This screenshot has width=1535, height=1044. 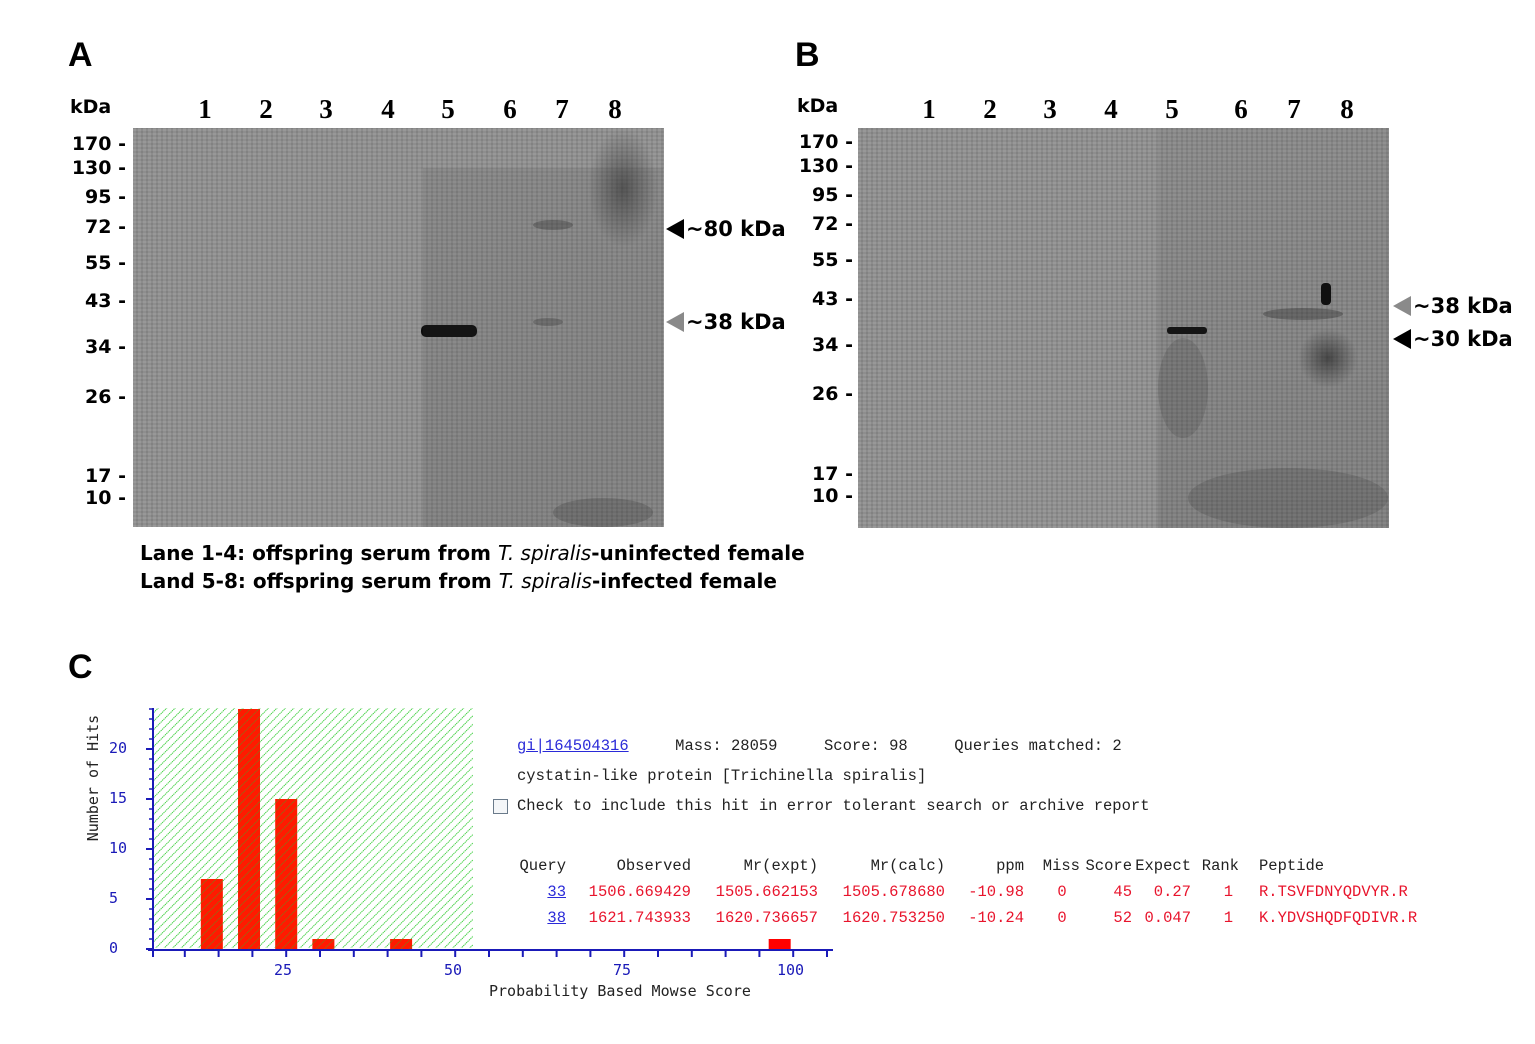 What do you see at coordinates (620, 991) in the screenshot?
I see `x-axis-title: Probability Based Mowse Score` at bounding box center [620, 991].